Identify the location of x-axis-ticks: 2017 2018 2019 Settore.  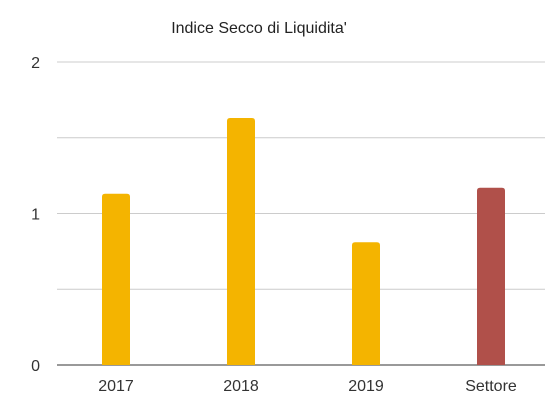
(307, 386).